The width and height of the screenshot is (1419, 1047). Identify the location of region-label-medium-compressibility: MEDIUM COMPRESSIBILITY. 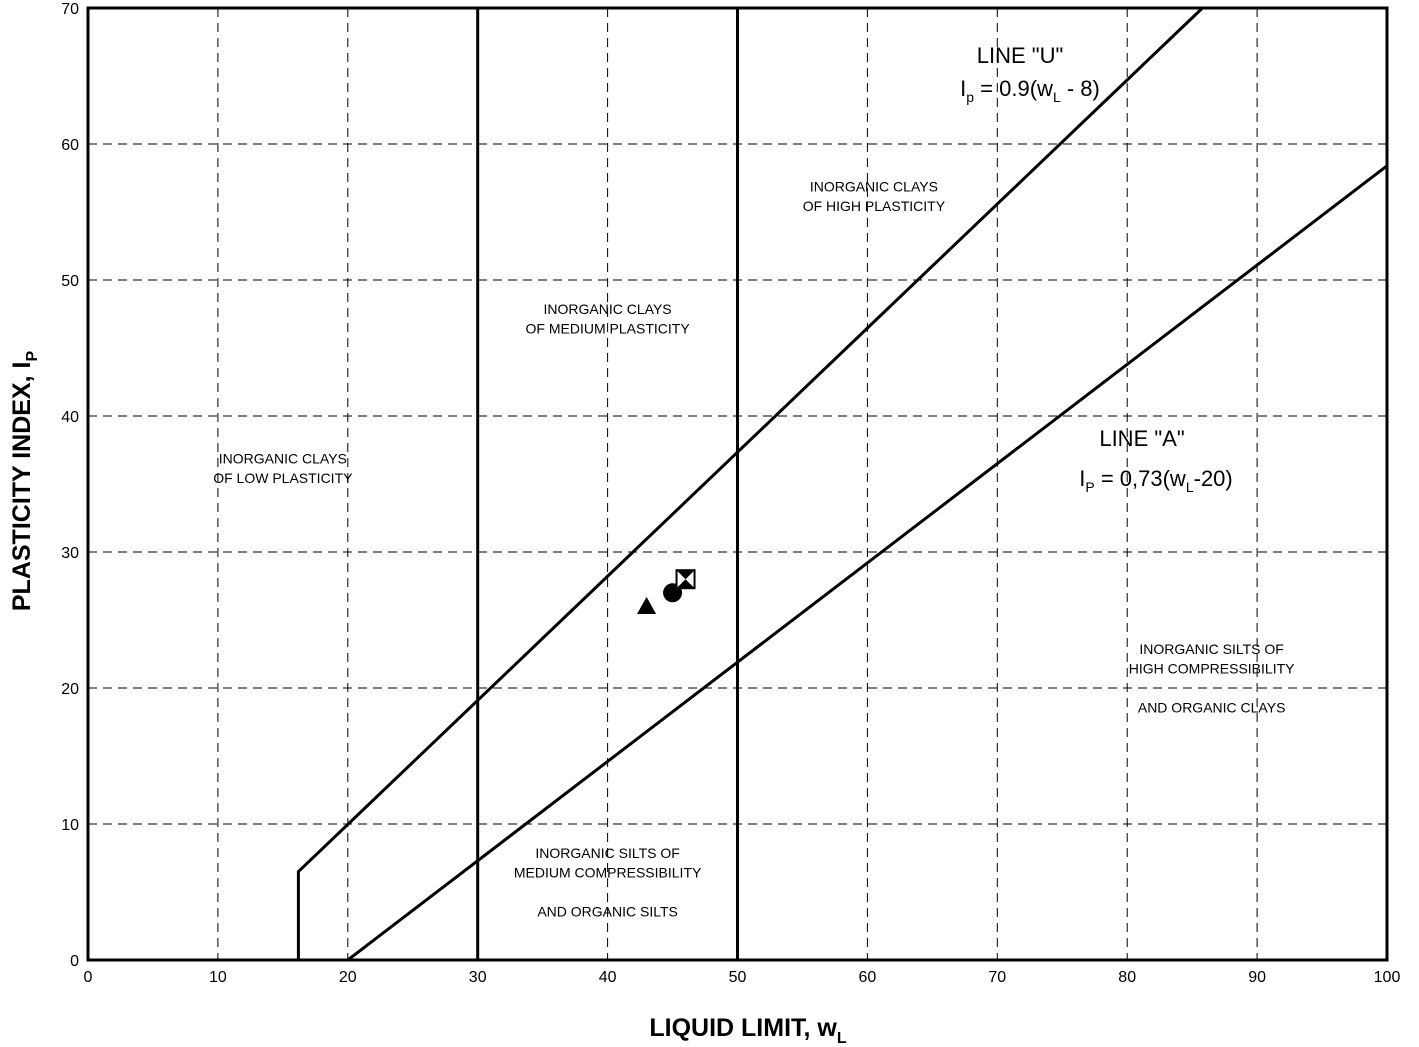
(608, 873).